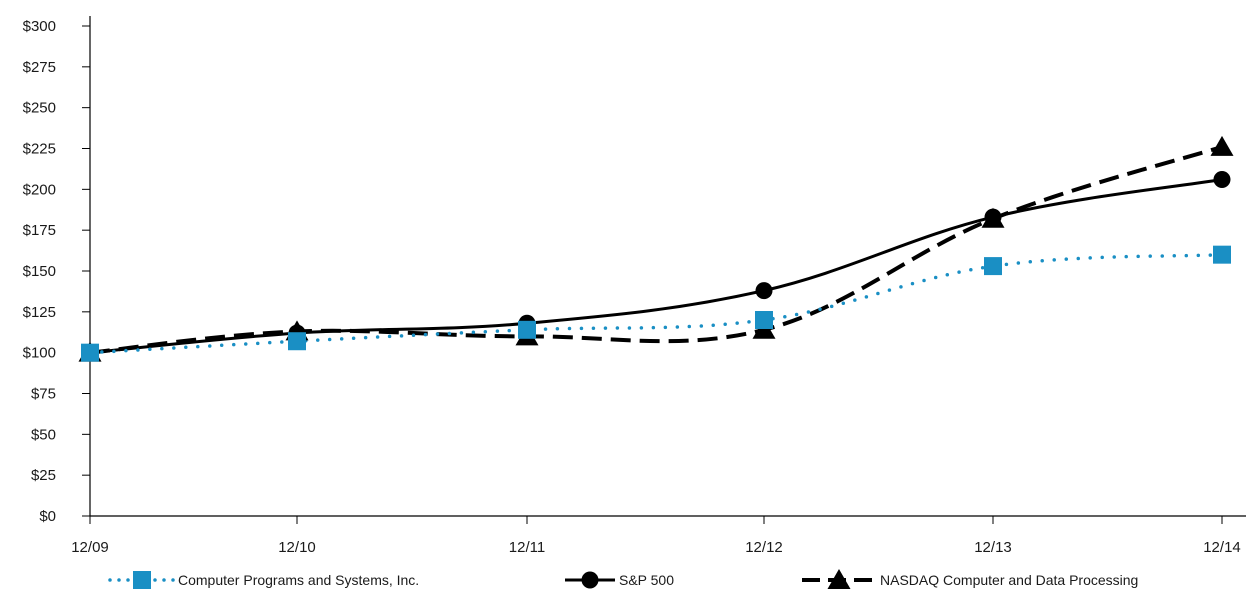  Describe the element at coordinates (39, 189) in the screenshot. I see `y-tick-label: $200` at that location.